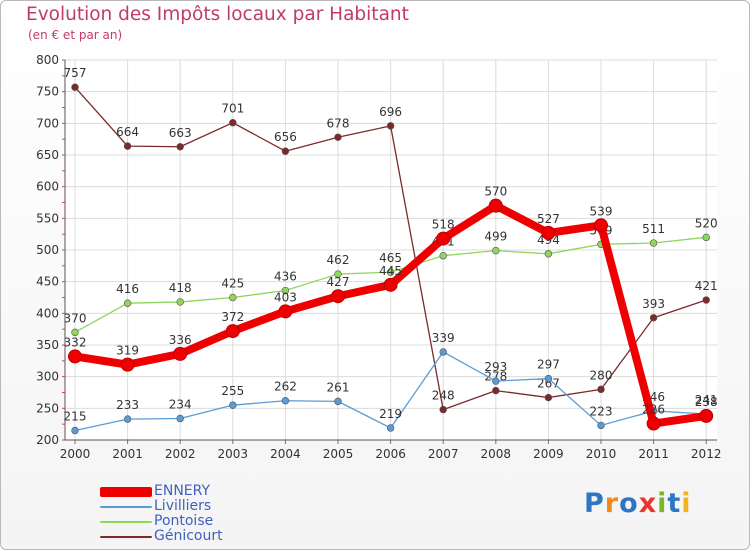 The image size is (750, 550). Describe the element at coordinates (47, 60) in the screenshot. I see `y-tick-label: 800` at that location.